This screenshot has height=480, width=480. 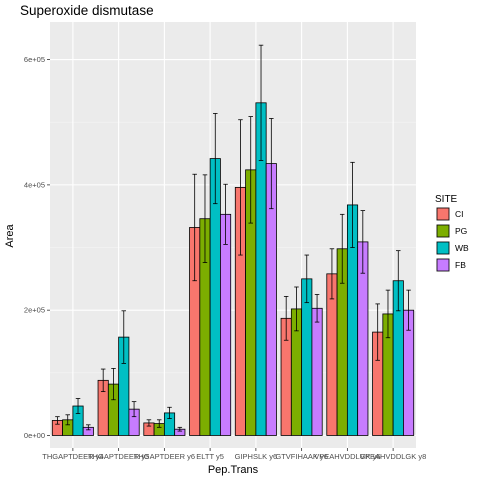 What do you see at coordinates (459, 214) in the screenshot?
I see `legend-label-ci: CI` at bounding box center [459, 214].